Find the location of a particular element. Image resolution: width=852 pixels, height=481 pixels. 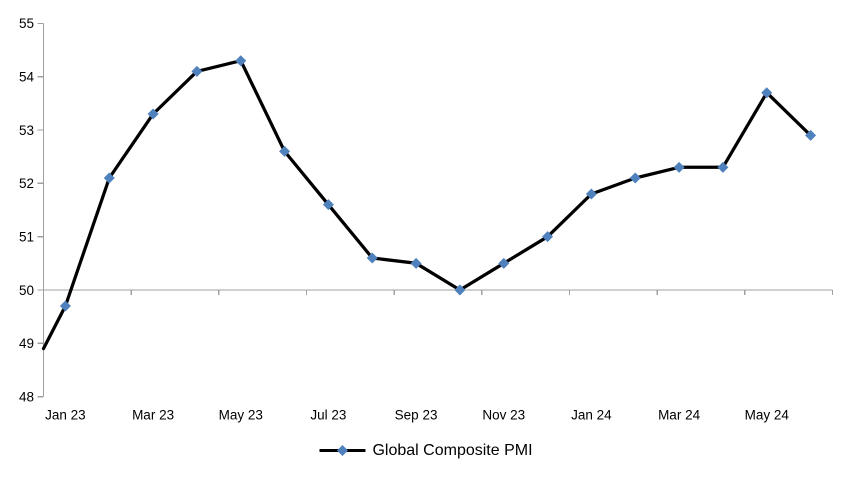

y-axis-tick-label: 48 is located at coordinates (26, 396).